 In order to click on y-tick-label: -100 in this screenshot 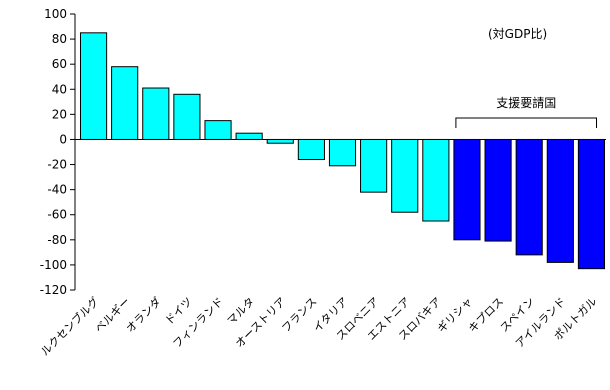, I will do `click(53, 265)`.